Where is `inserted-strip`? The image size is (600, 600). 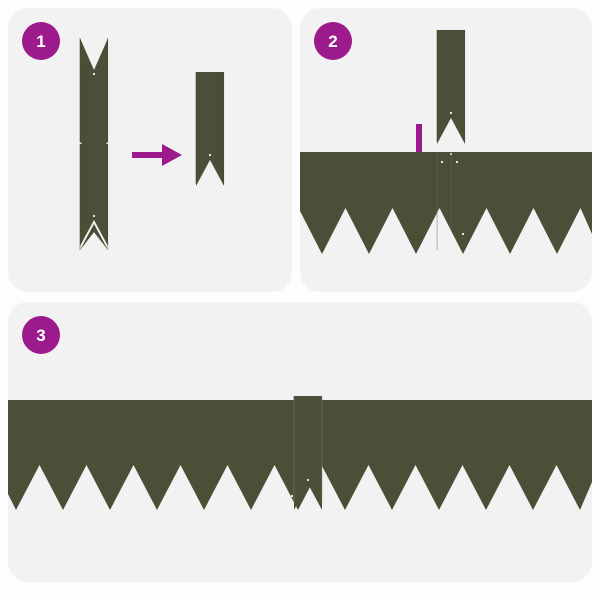
inserted-strip is located at coordinates (308, 453).